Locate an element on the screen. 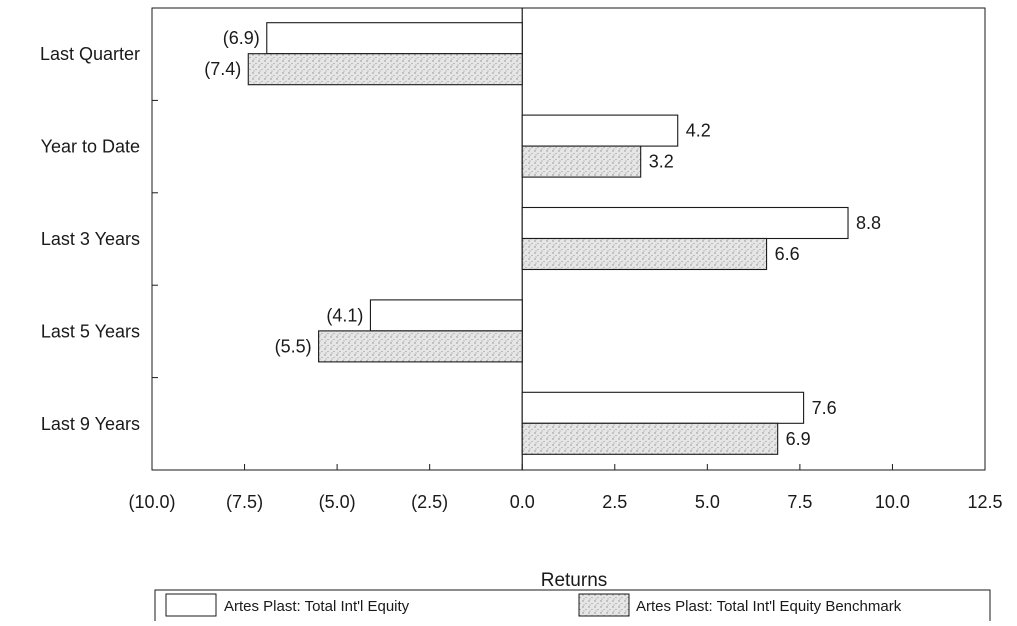 The width and height of the screenshot is (1017, 626). data-label: 6.6 is located at coordinates (787, 254).